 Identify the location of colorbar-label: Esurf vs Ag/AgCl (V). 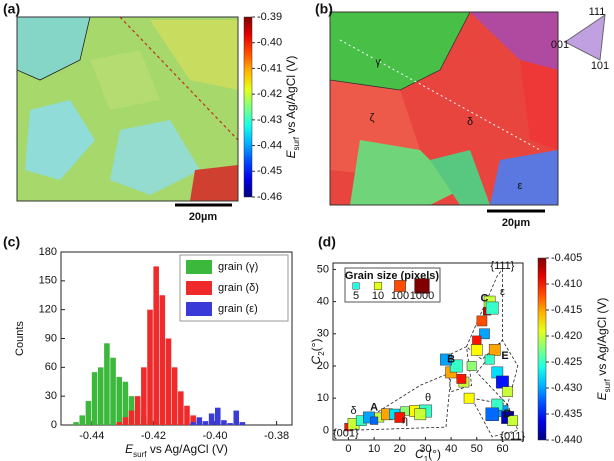
(292, 107).